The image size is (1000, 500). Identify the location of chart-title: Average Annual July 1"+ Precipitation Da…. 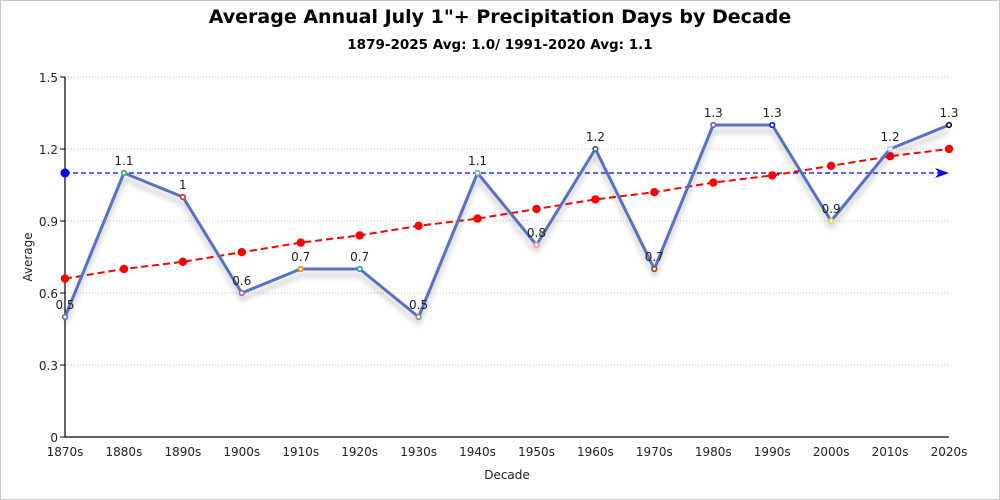
(500, 17).